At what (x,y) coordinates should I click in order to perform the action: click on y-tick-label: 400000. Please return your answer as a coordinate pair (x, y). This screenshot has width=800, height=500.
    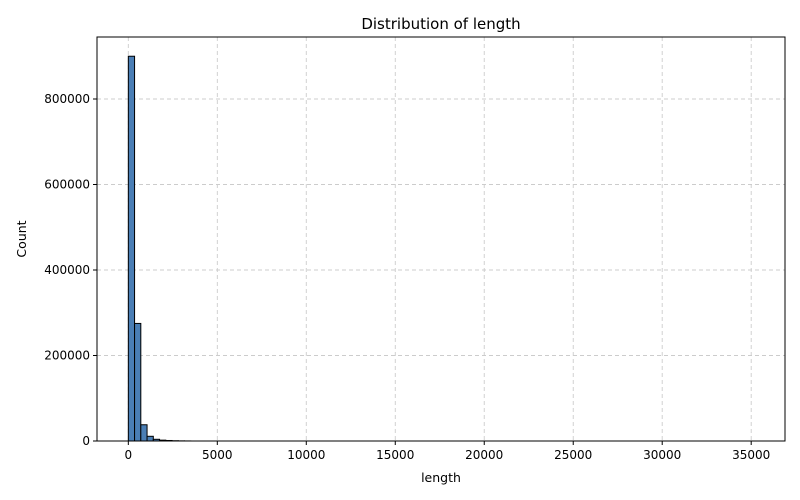
    Looking at the image, I should click on (67, 270).